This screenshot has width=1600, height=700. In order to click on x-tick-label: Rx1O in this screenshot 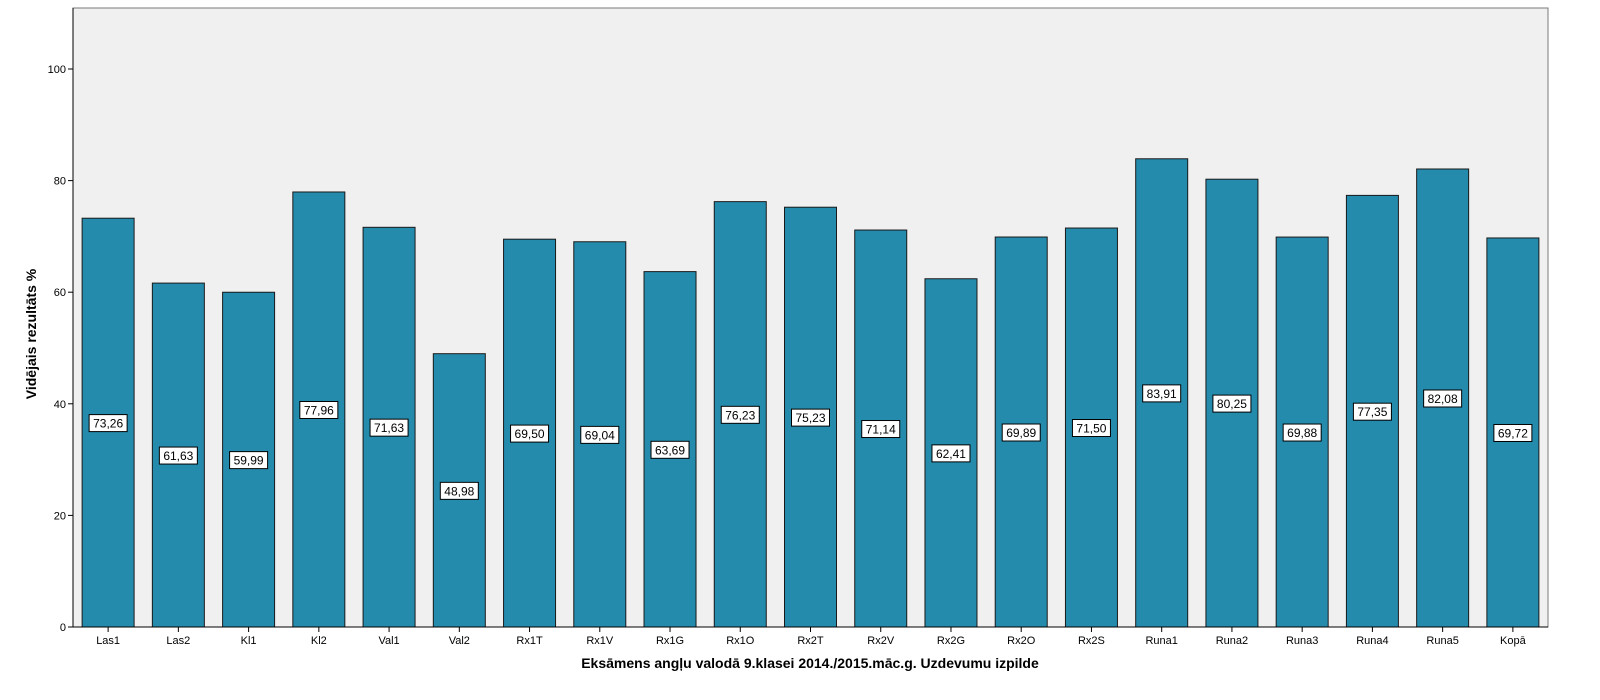, I will do `click(740, 641)`.